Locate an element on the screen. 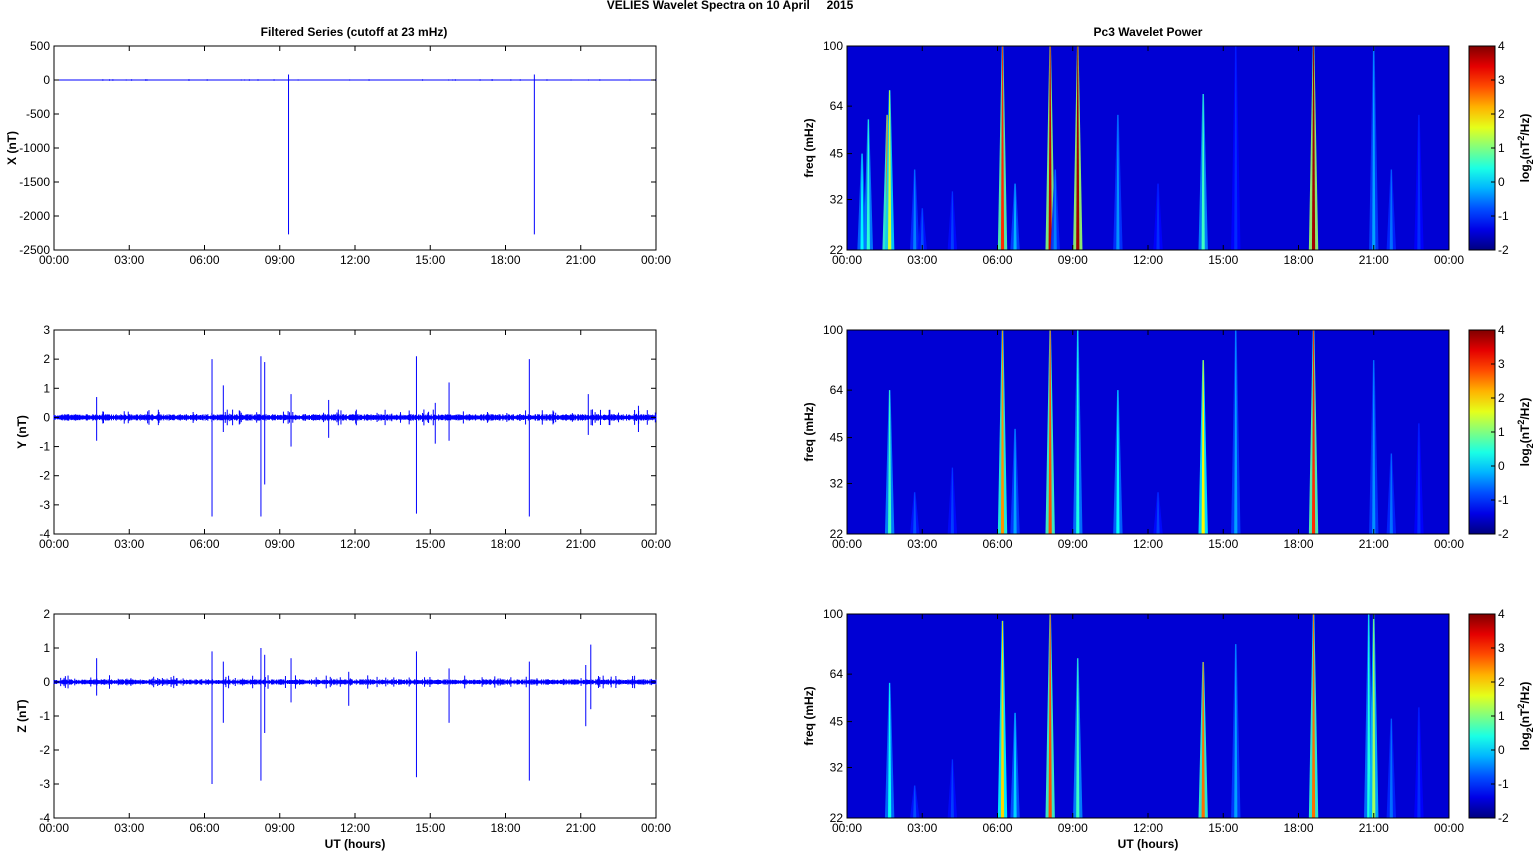 The width and height of the screenshot is (1536, 851). spectrum-0-x-tick-label: 21:00 is located at coordinates (1374, 260).